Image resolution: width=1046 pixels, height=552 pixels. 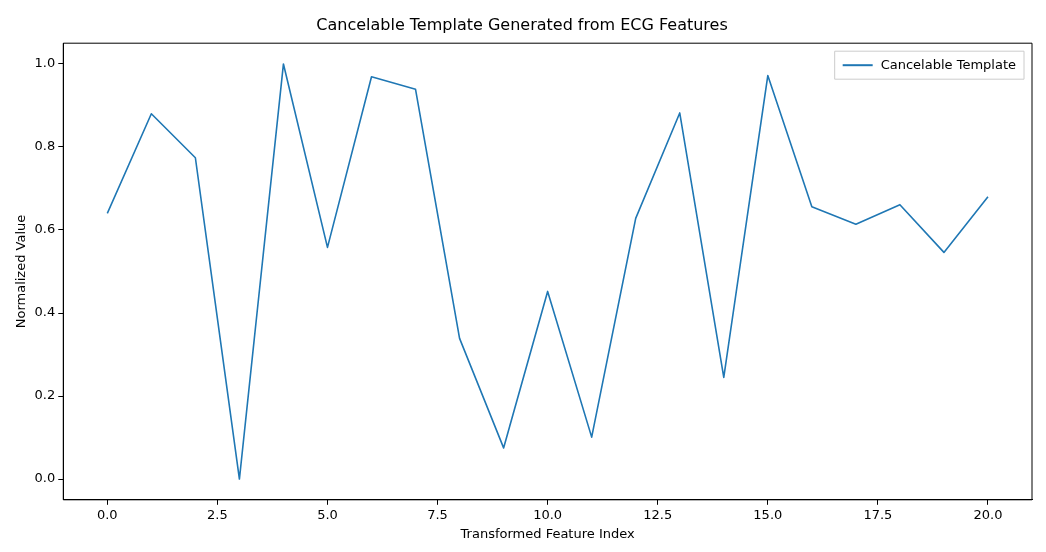 What do you see at coordinates (547, 533) in the screenshot?
I see `x-axis-title: Transformed Feature Index` at bounding box center [547, 533].